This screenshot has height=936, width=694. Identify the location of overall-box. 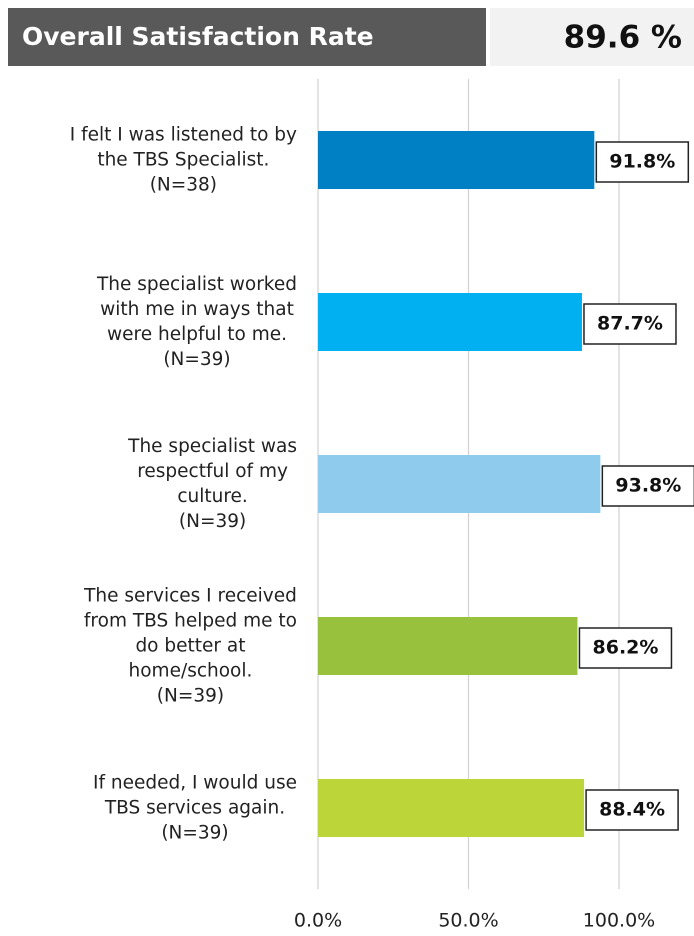
(592, 37).